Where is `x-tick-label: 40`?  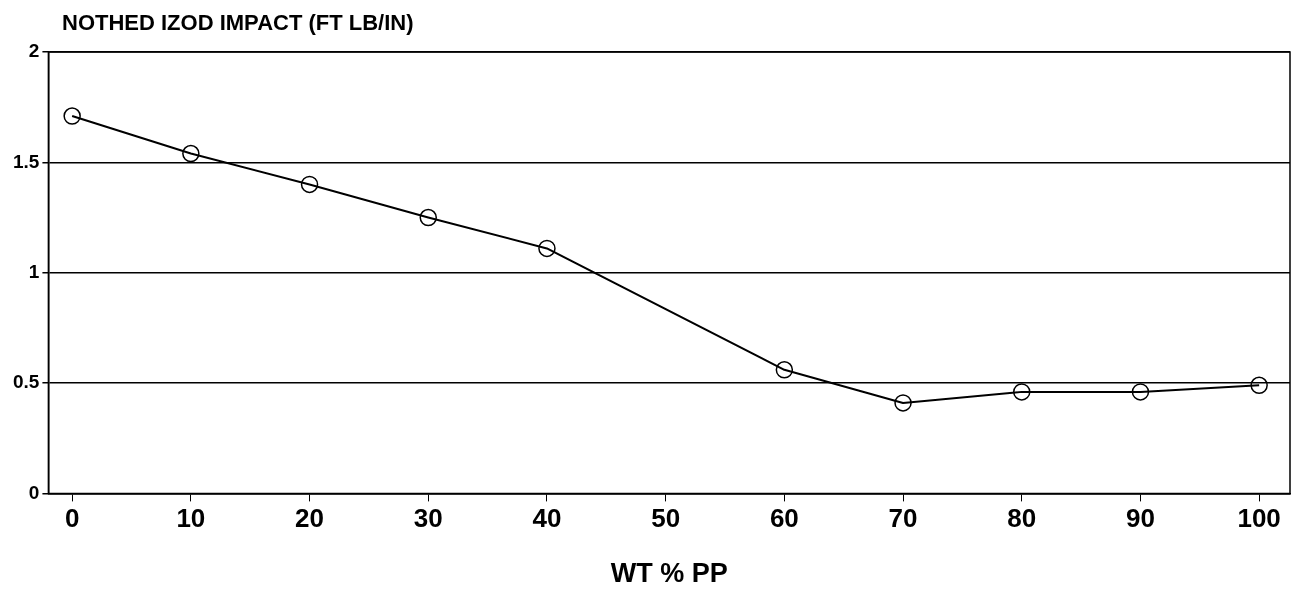 x-tick-label: 40 is located at coordinates (547, 518).